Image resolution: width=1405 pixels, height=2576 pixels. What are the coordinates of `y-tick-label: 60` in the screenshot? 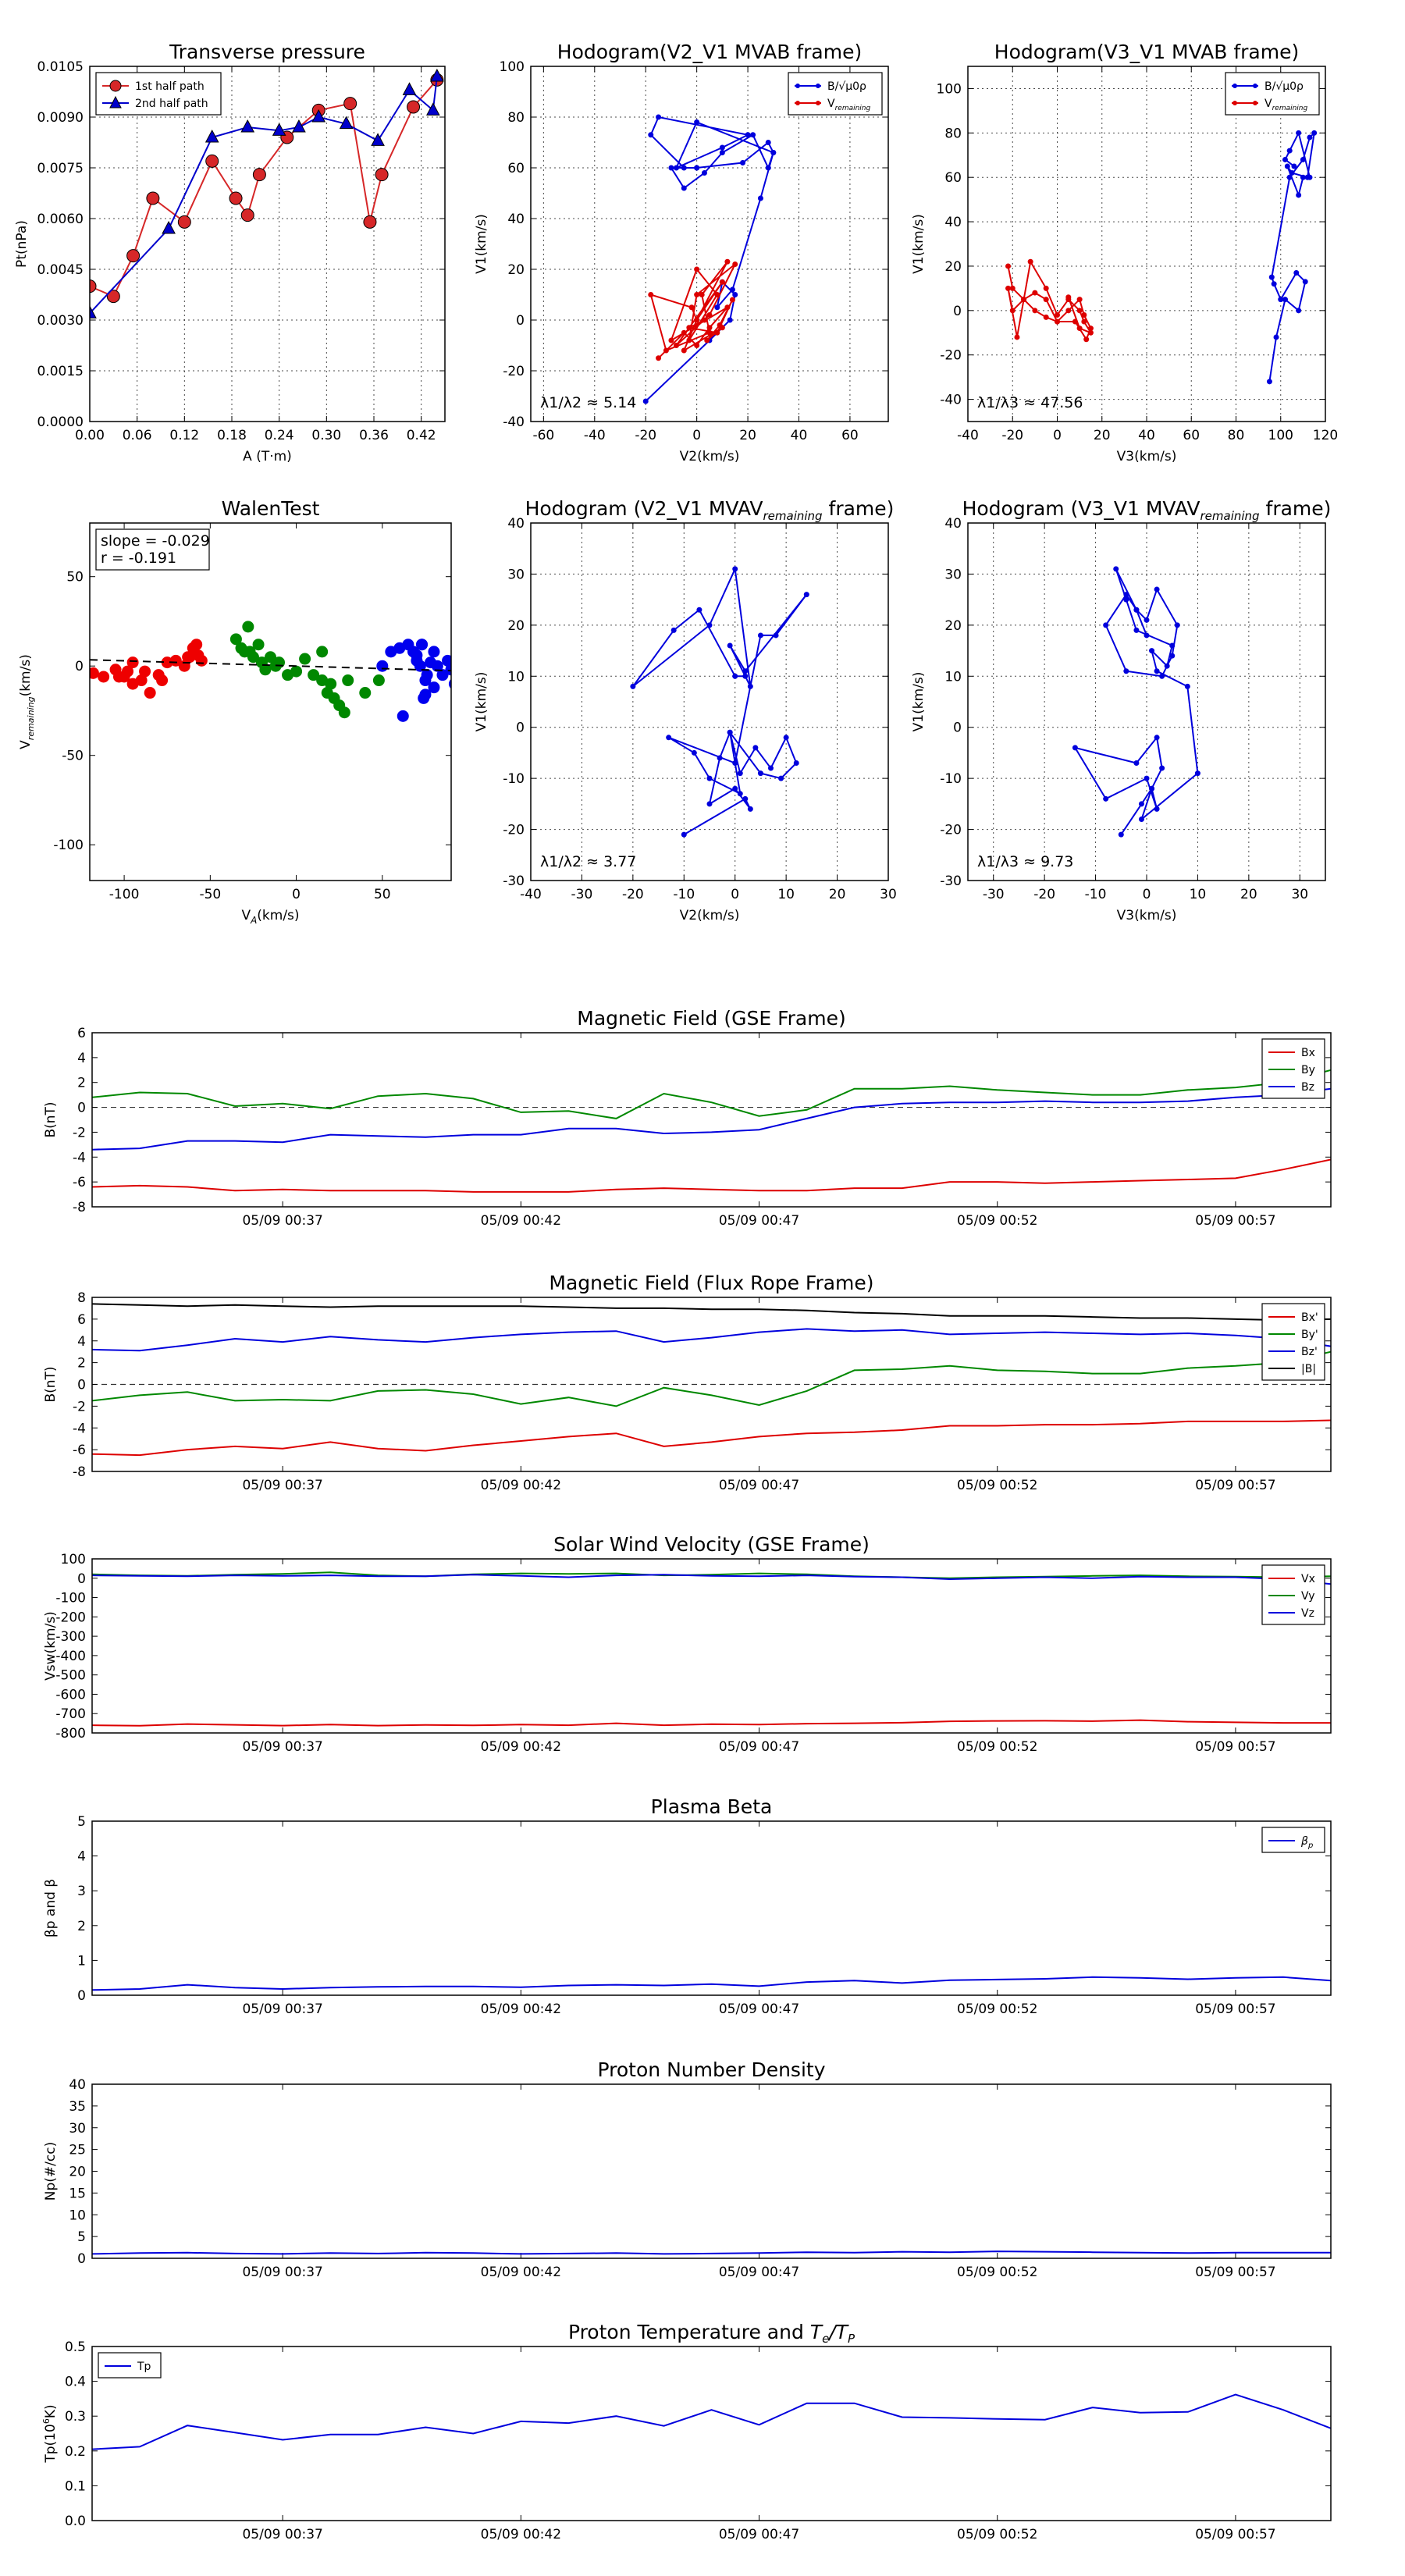 It's located at (953, 178).